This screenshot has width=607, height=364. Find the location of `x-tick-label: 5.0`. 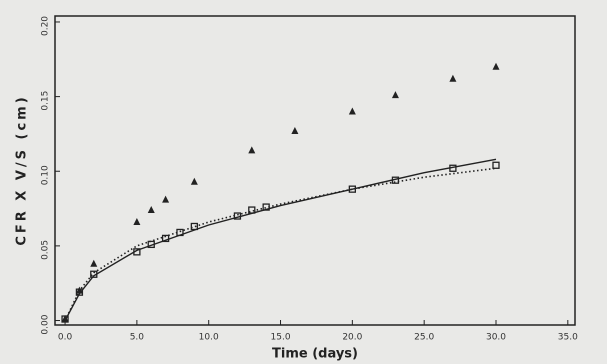

x-tick-label: 5.0 is located at coordinates (137, 338).